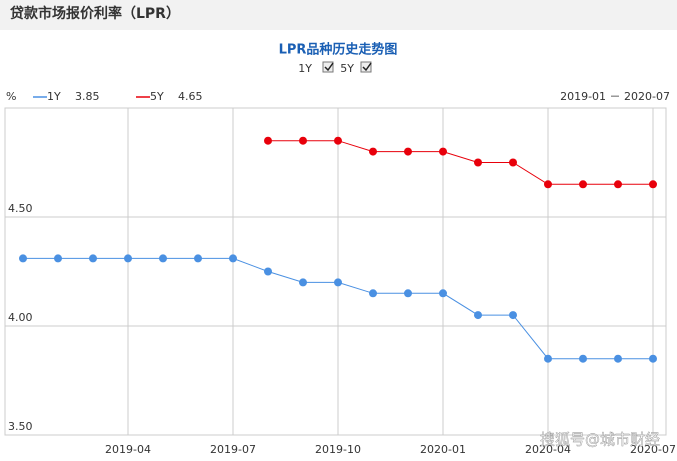 The height and width of the screenshot is (461, 677). Describe the element at coordinates (460, 162) in the screenshot. I see `series-line` at that location.